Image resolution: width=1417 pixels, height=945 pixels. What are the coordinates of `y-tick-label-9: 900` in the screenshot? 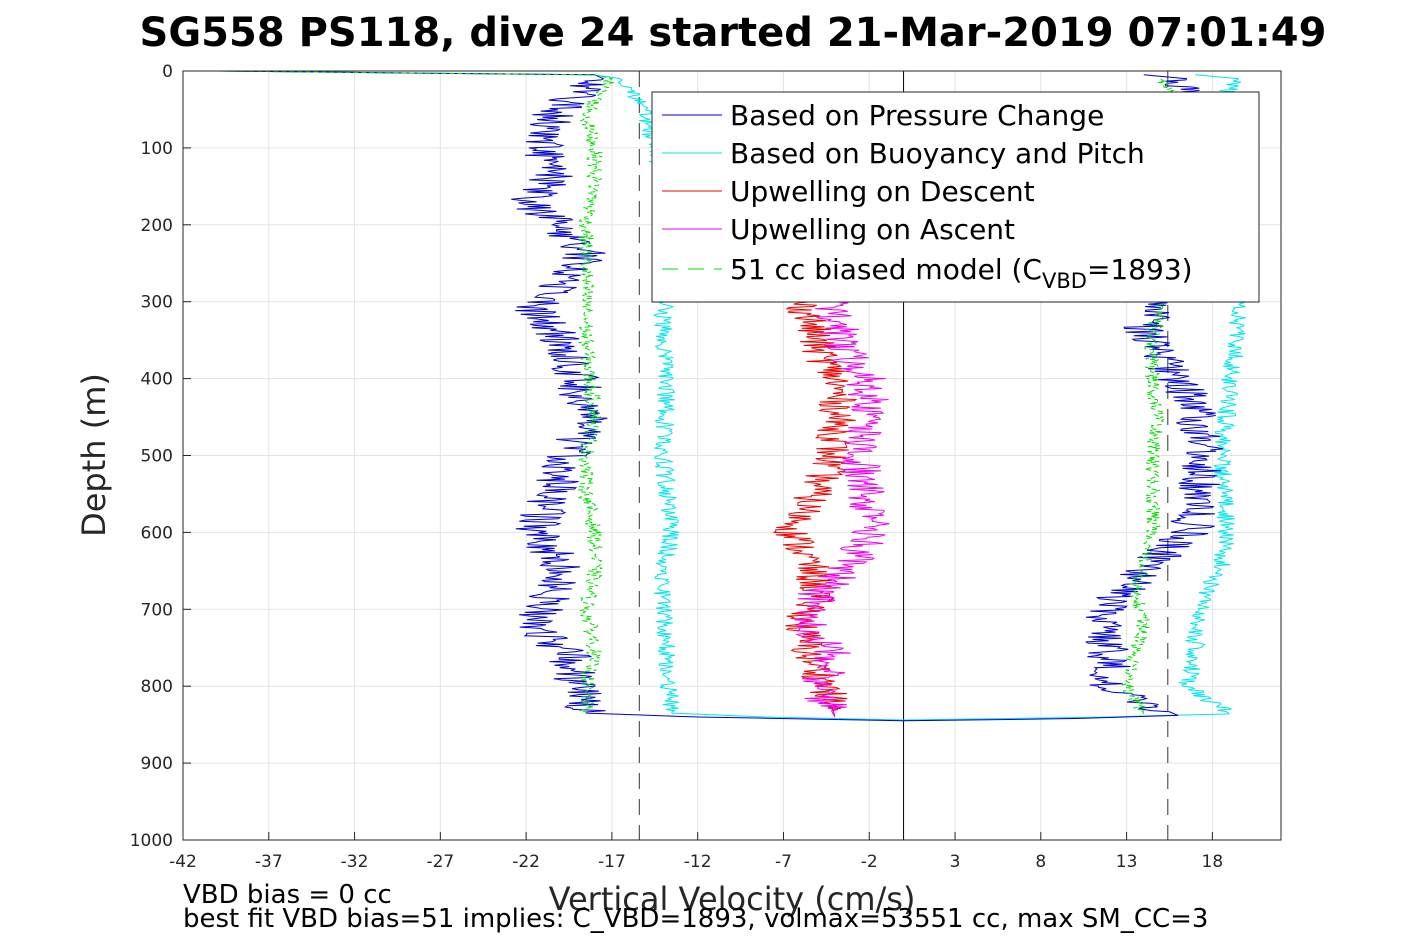 It's located at (157, 764).